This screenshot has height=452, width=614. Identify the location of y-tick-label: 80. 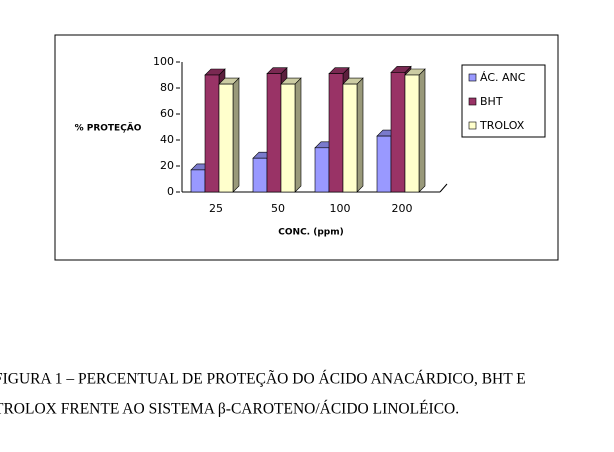
(167, 87).